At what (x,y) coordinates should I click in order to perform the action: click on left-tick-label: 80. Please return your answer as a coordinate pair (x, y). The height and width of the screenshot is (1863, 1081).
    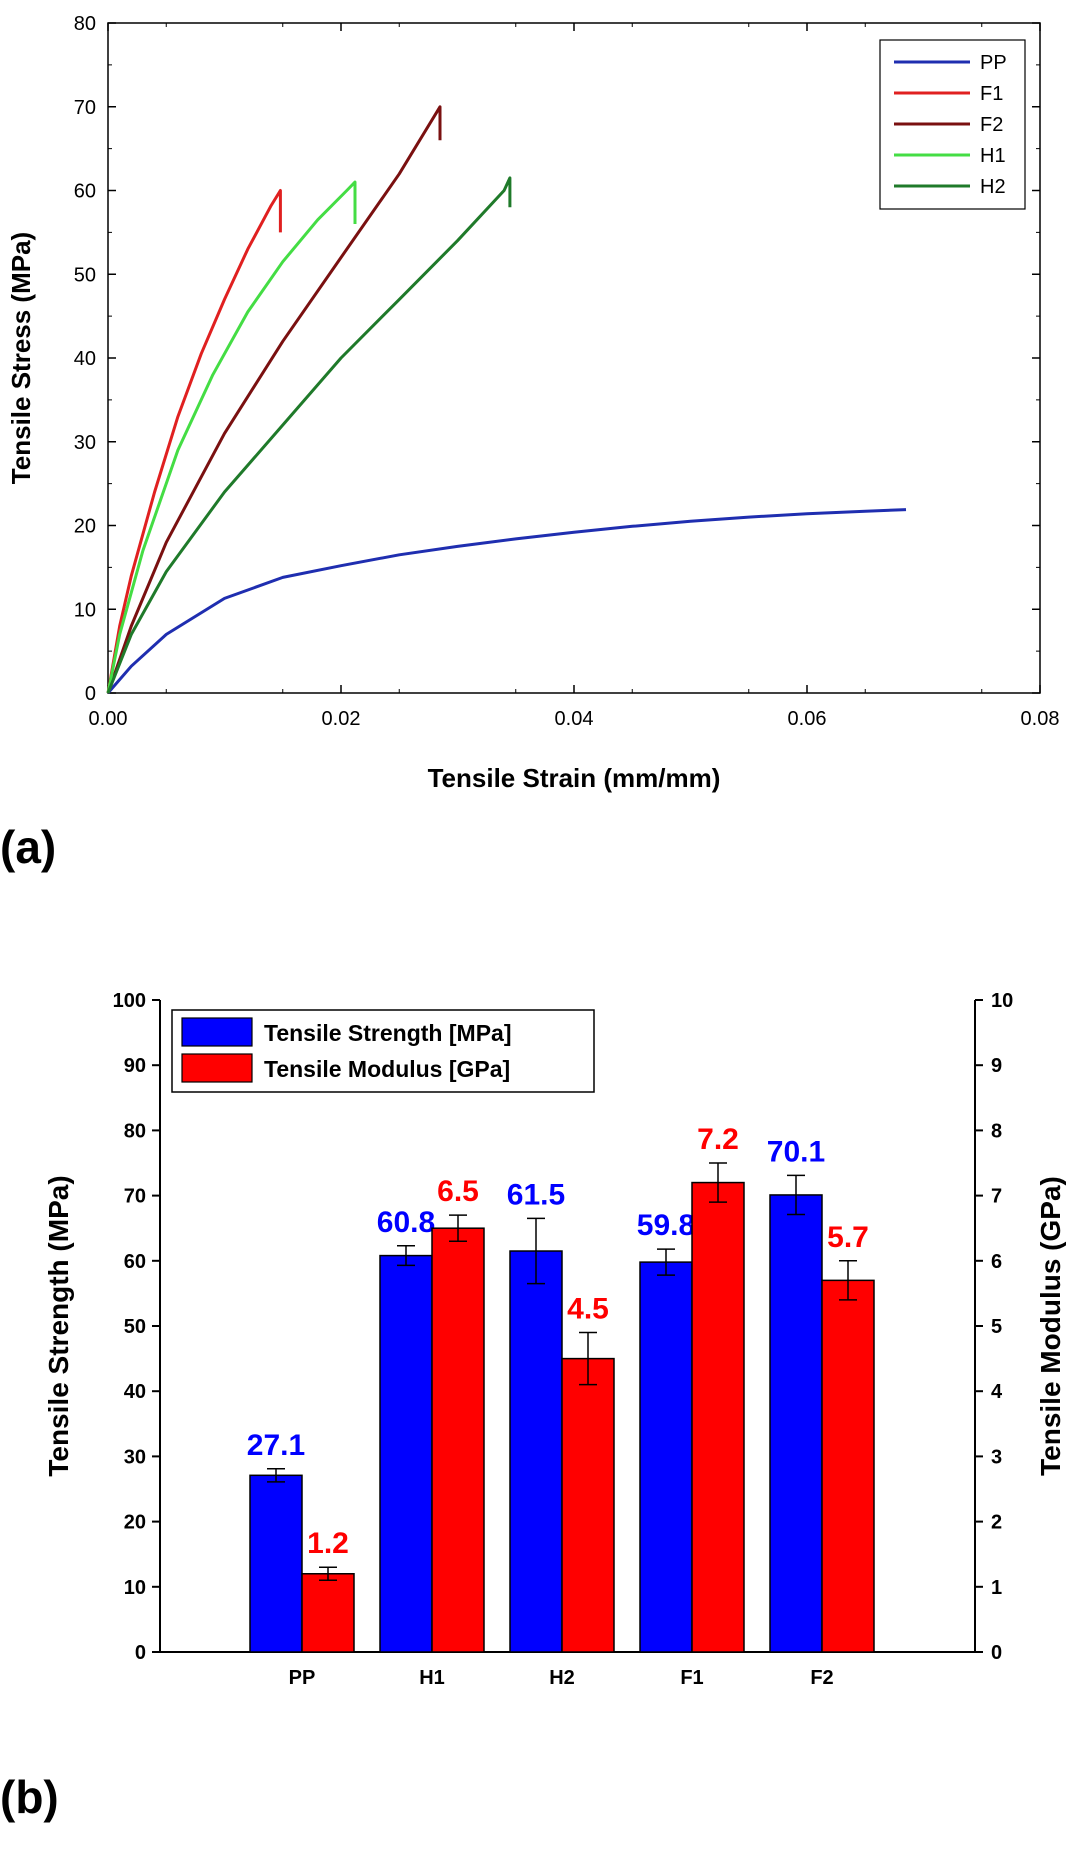
    Looking at the image, I should click on (135, 1131).